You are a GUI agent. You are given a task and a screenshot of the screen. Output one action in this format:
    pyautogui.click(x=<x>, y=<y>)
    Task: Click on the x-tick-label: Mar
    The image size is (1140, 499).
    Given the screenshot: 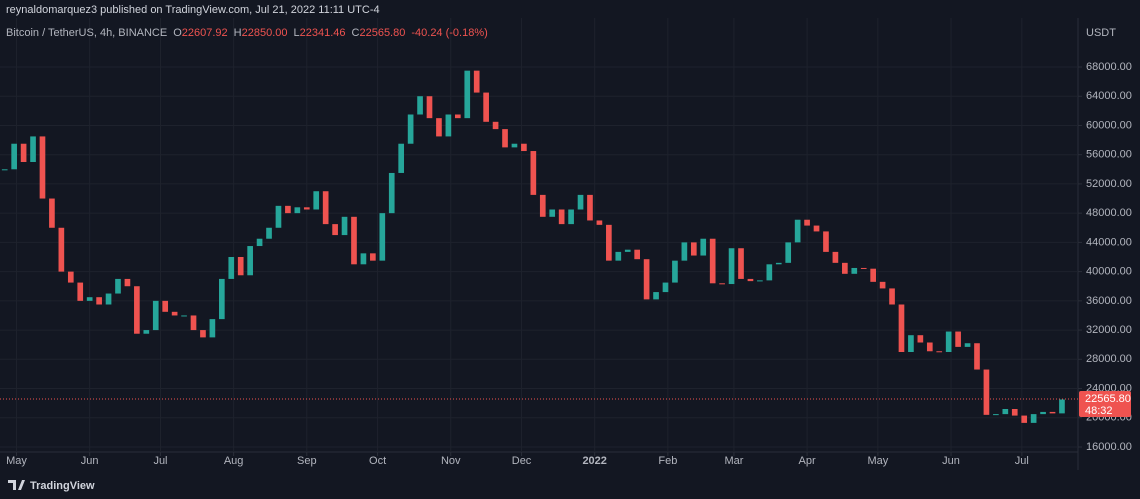 What is the action you would take?
    pyautogui.click(x=733, y=461)
    